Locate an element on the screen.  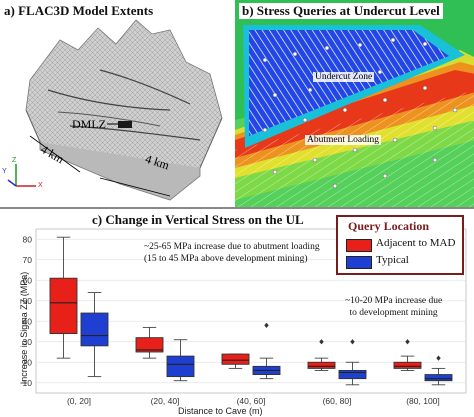
annotation-abutment-line2: (15 to 45 MPa above development mining) is located at coordinates (226, 259).